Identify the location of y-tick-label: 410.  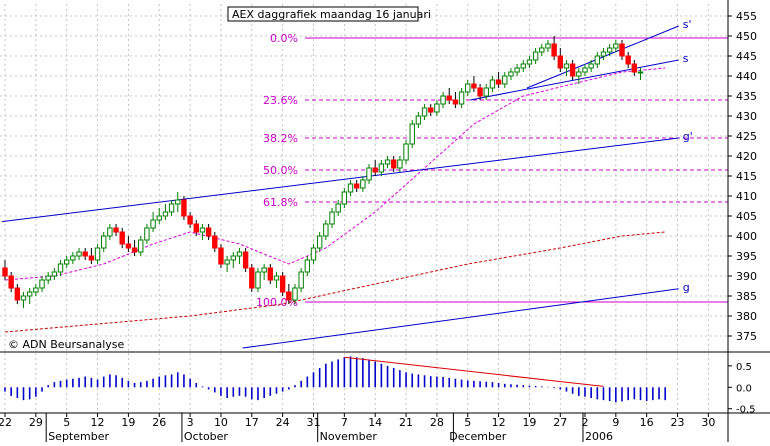
(746, 196).